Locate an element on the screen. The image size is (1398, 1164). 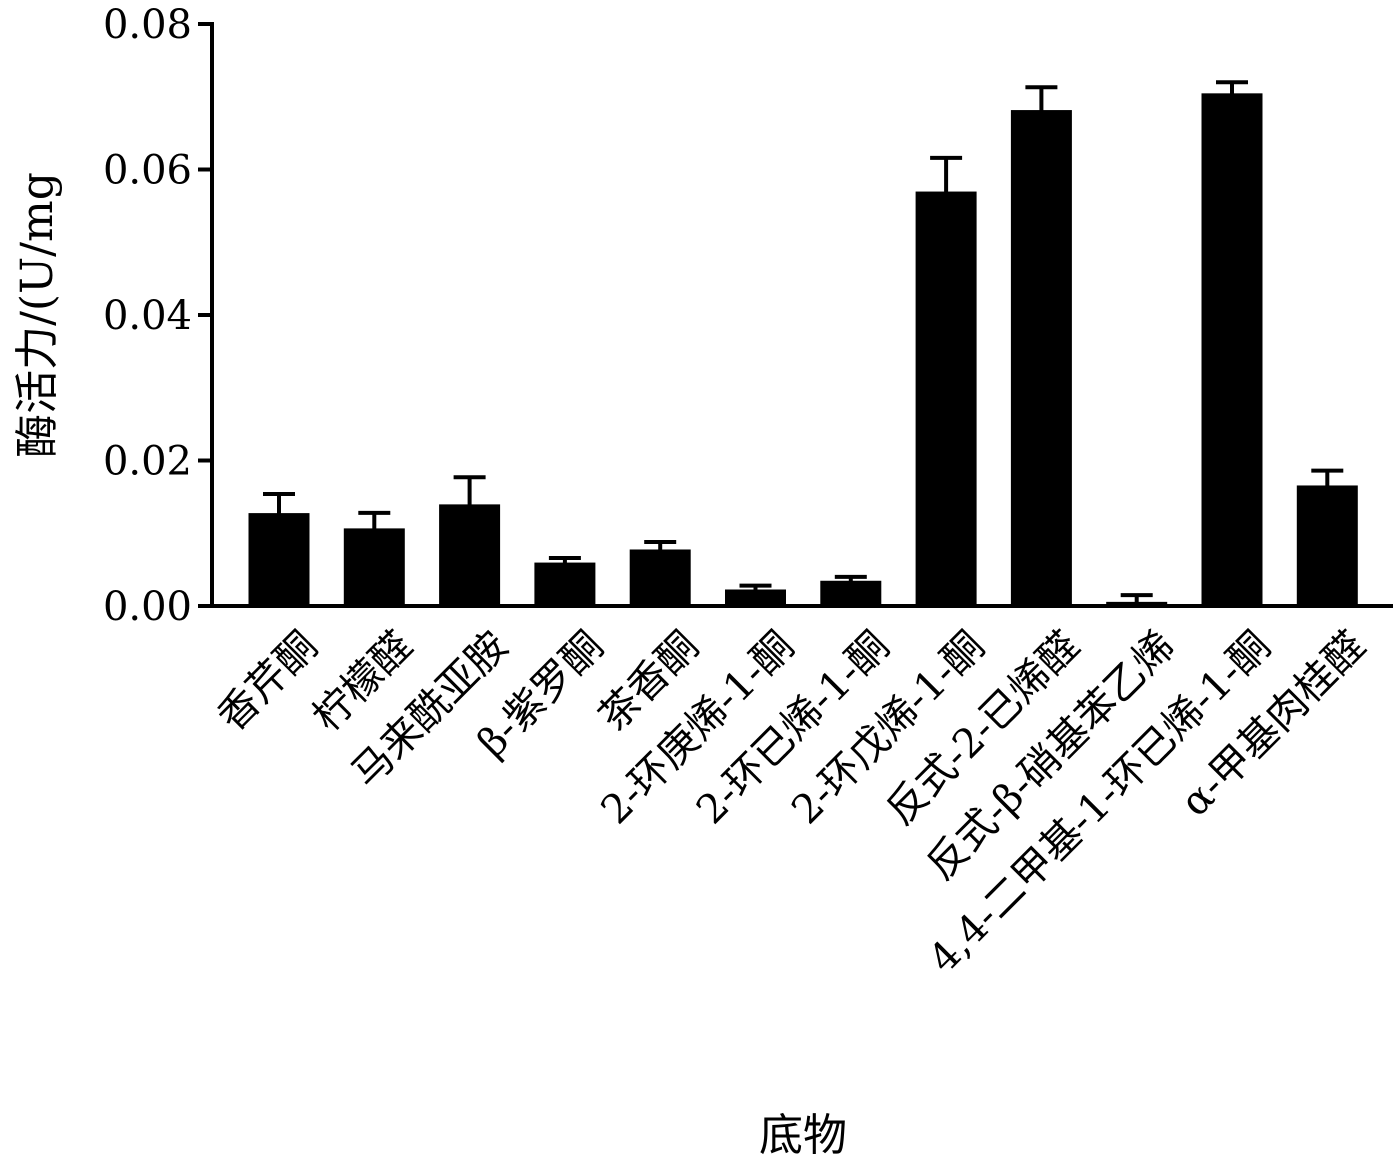
y-tick-label: 0.06 is located at coordinates (147, 171).